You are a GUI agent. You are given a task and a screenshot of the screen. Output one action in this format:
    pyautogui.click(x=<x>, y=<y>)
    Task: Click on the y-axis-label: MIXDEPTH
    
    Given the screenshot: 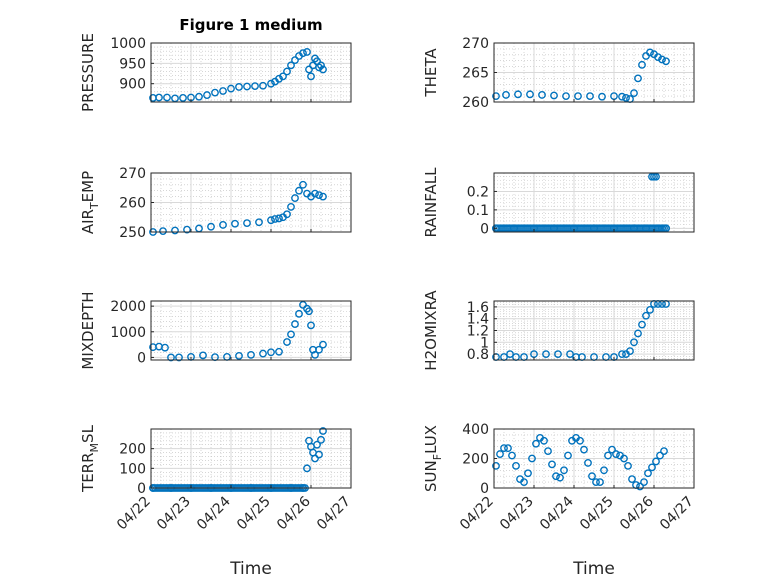 What is the action you would take?
    pyautogui.click(x=88, y=330)
    